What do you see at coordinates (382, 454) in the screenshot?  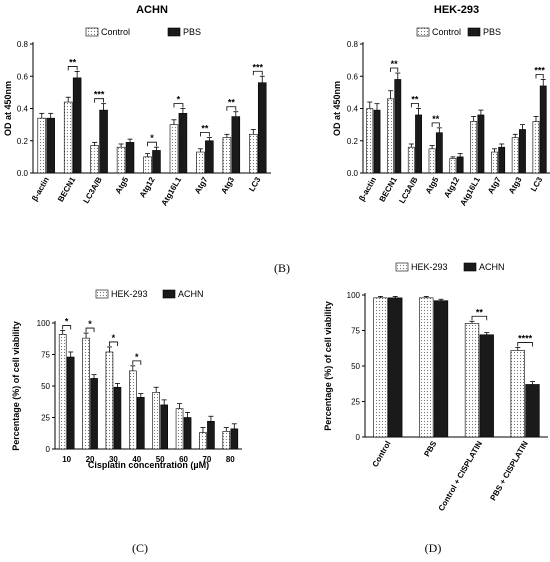 I see `category-label: Control` at bounding box center [382, 454].